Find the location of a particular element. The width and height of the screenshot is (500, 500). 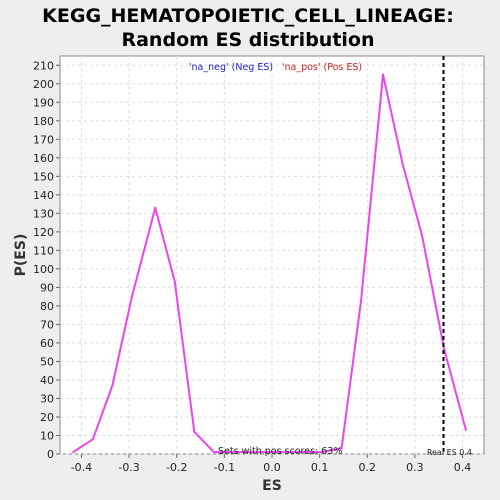

y-tick-label: 170 is located at coordinates (43, 139).